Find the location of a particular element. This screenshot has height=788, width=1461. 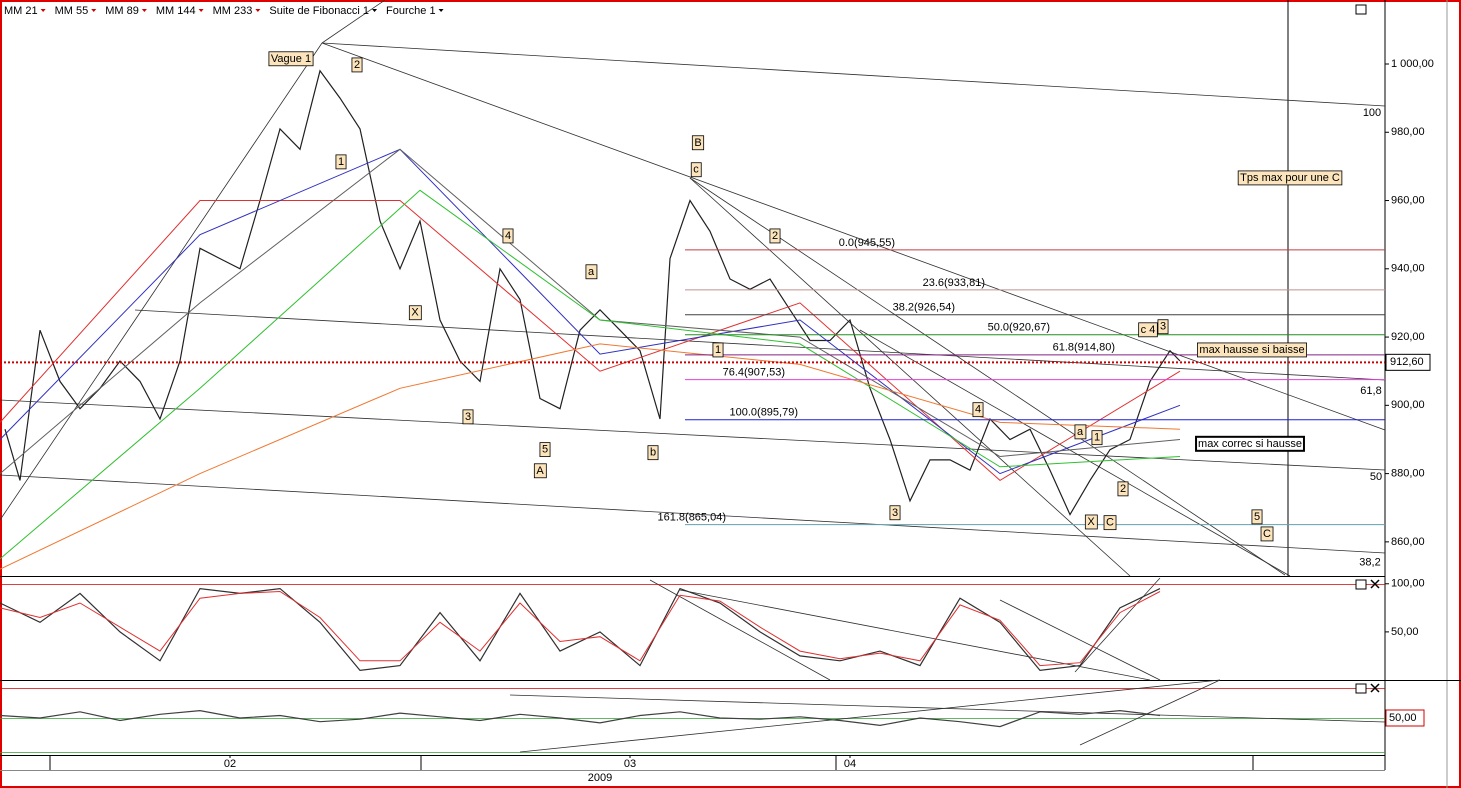

fib-label: 76.4(907,53) is located at coordinates (754, 373).